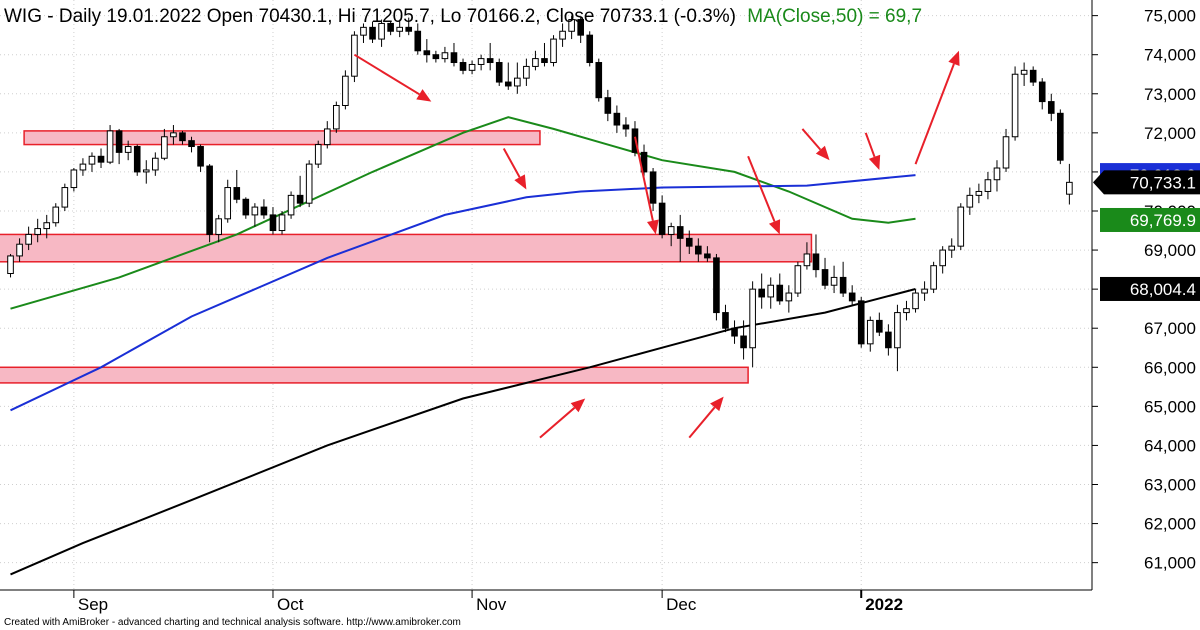  Describe the element at coordinates (1150, 219) in the screenshot. I see `price-tag-ma50: 69,769.9` at that location.